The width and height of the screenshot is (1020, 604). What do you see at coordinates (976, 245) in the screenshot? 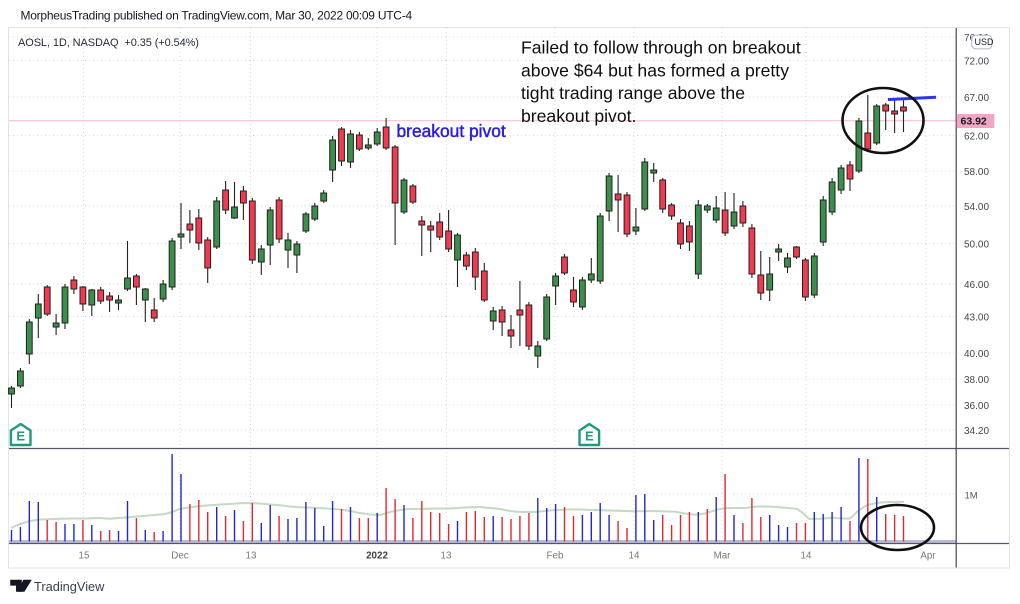
I see `svg-text: 50.00` at bounding box center [976, 245].